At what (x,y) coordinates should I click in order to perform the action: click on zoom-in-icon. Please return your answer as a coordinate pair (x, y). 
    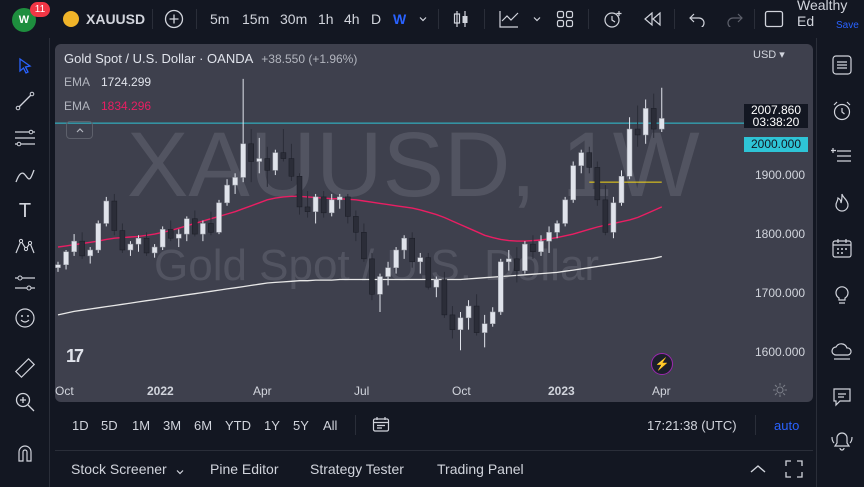
    Looking at the image, I should click on (25, 402).